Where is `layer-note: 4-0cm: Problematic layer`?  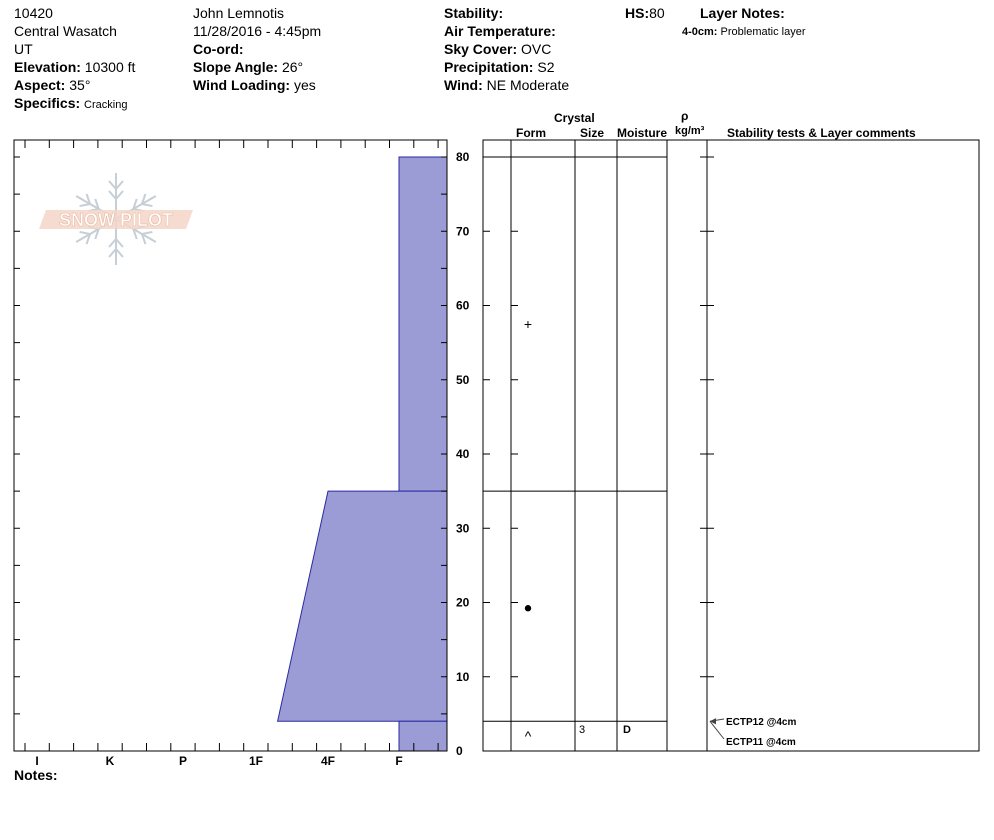
layer-note: 4-0cm: Problematic layer is located at coordinates (744, 32).